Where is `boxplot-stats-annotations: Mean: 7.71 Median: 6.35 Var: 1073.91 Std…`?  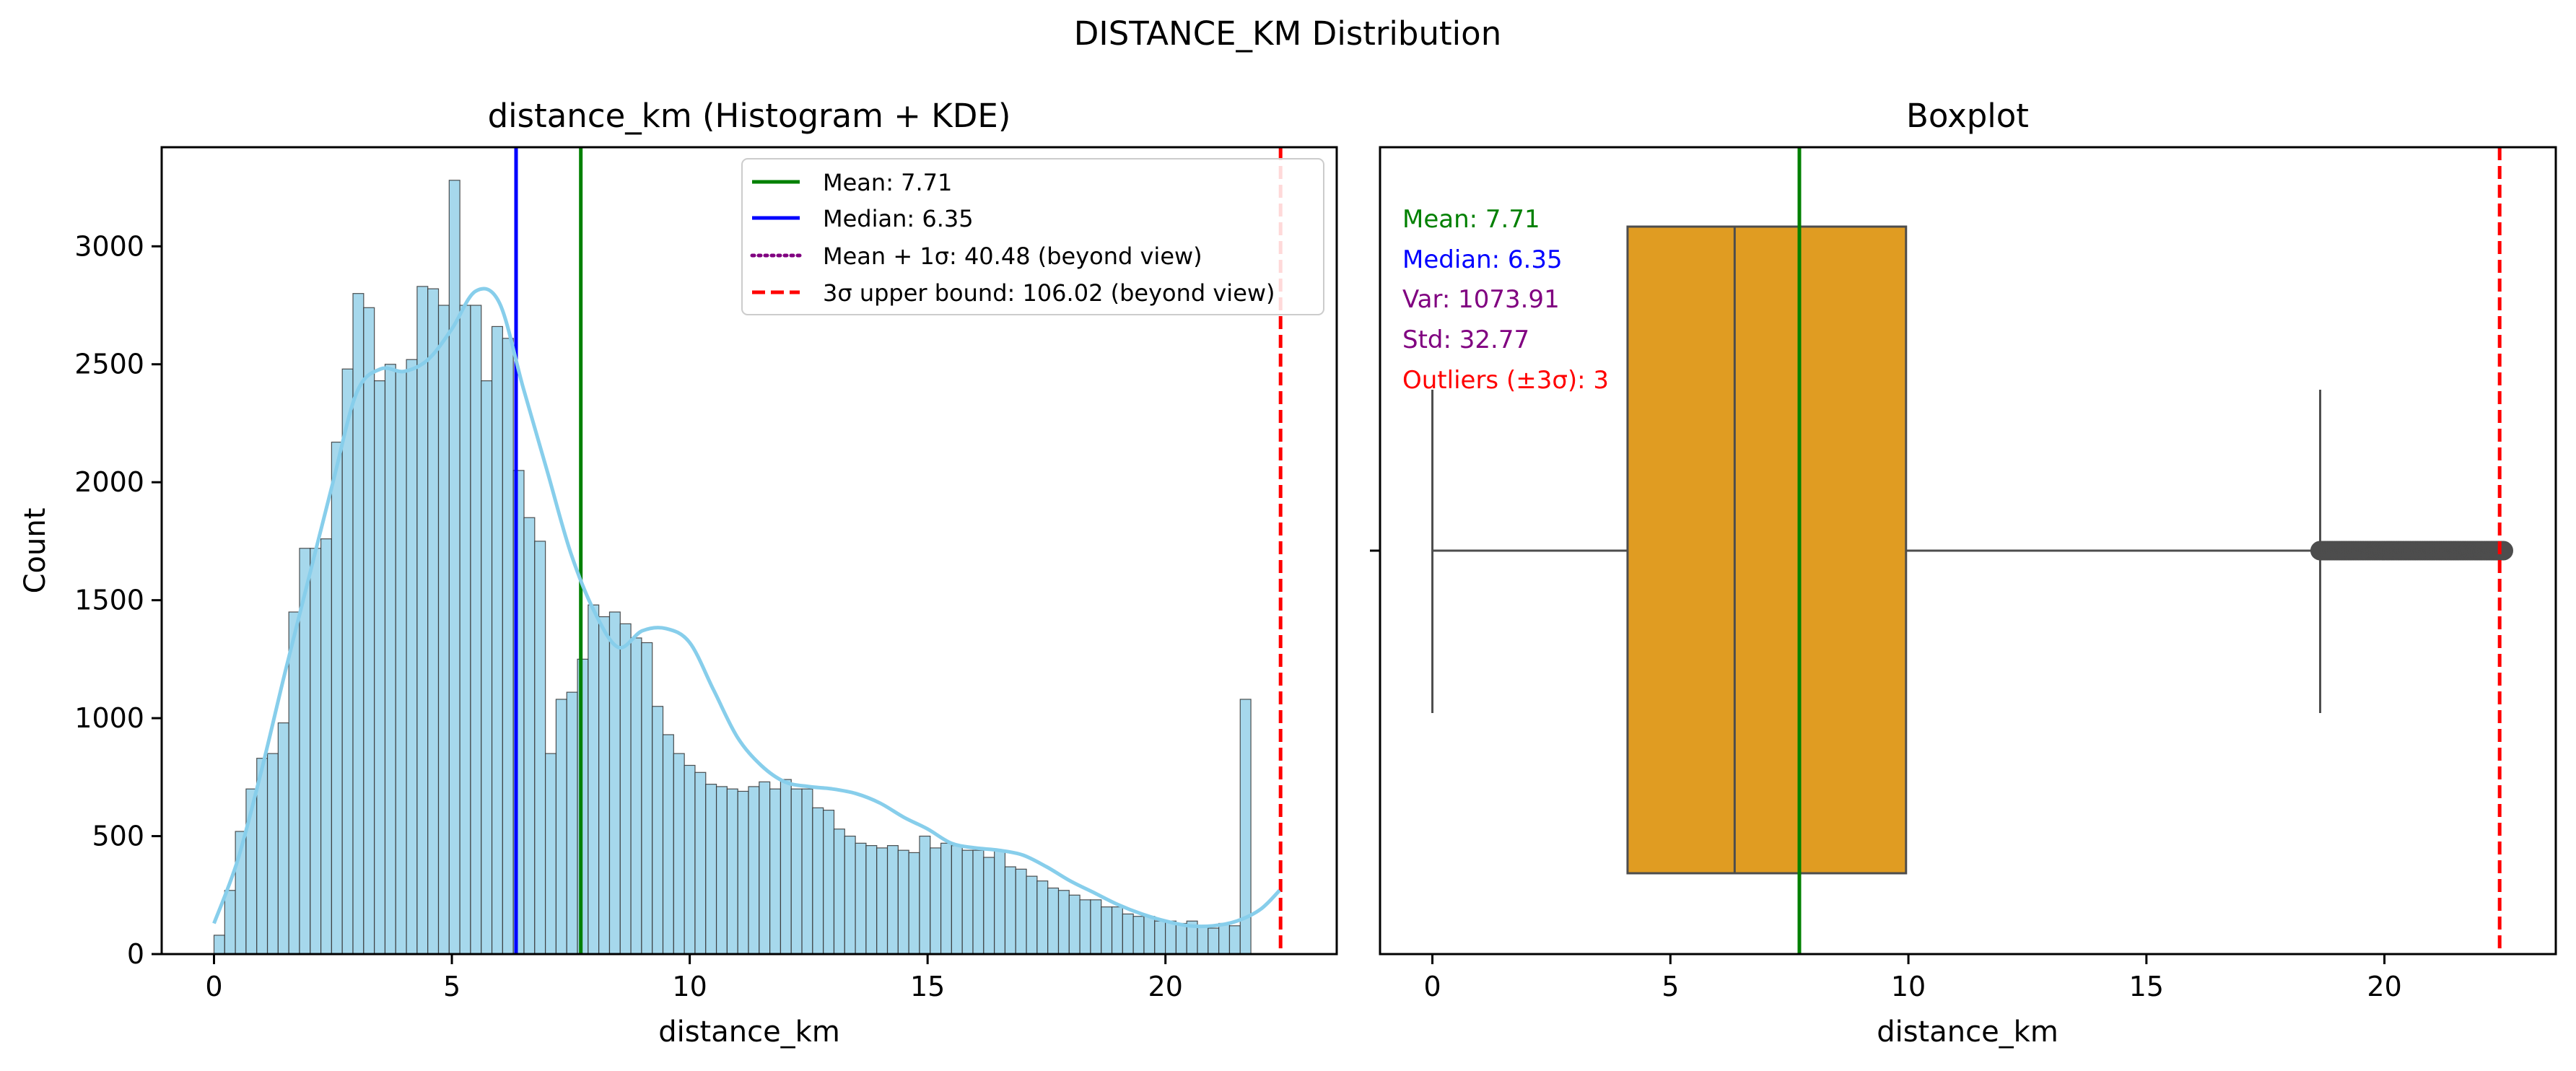
boxplot-stats-annotations: Mean: 7.71 Median: 6.35 Var: 1073.91 Std… is located at coordinates (1505, 300).